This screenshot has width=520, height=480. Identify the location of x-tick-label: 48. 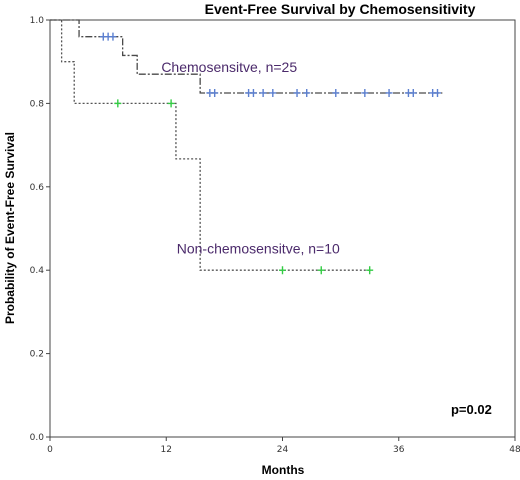
(514, 450).